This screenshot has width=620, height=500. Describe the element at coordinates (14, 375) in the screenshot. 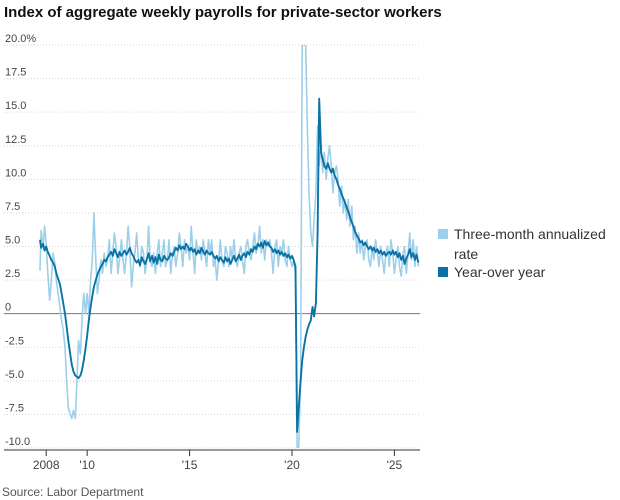

I see `y-tick-label: -5.0` at that location.